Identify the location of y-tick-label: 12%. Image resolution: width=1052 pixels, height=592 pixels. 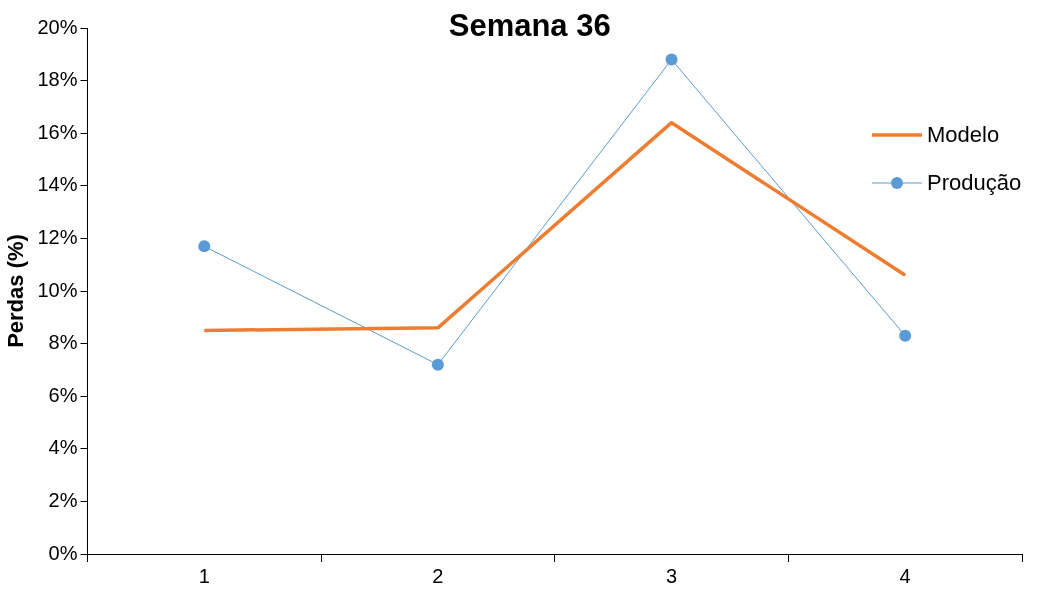
(57, 236).